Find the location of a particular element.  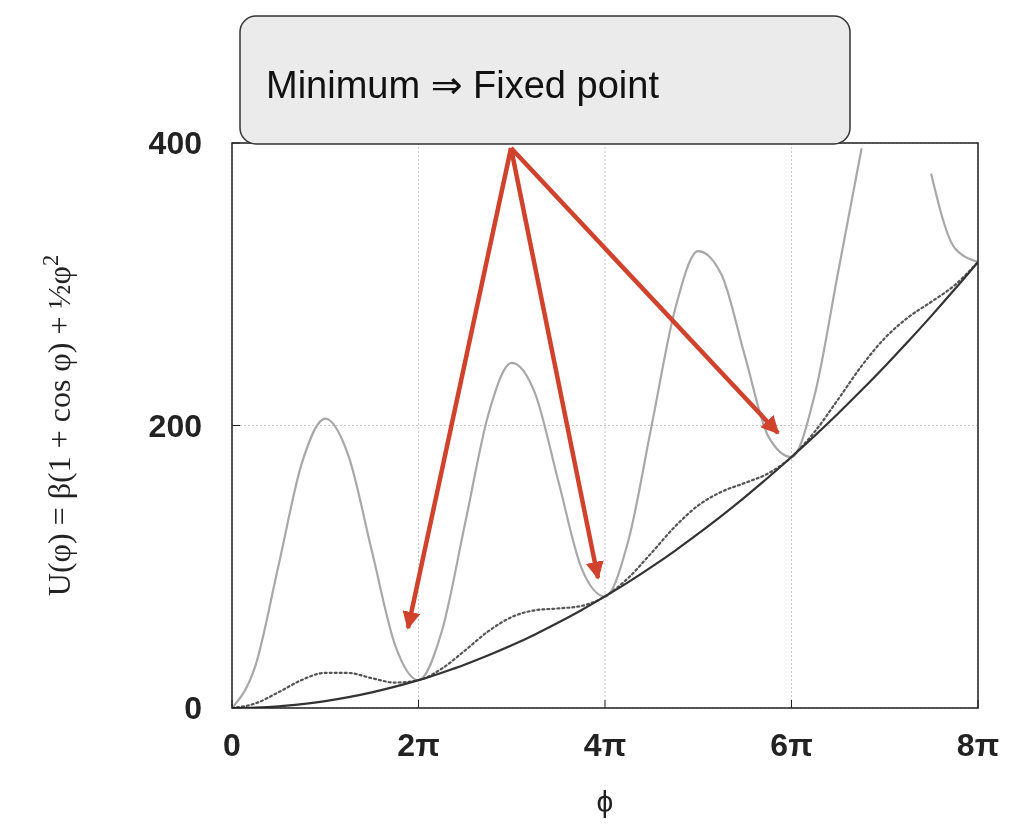

x-tick-label: 0 is located at coordinates (232, 745).